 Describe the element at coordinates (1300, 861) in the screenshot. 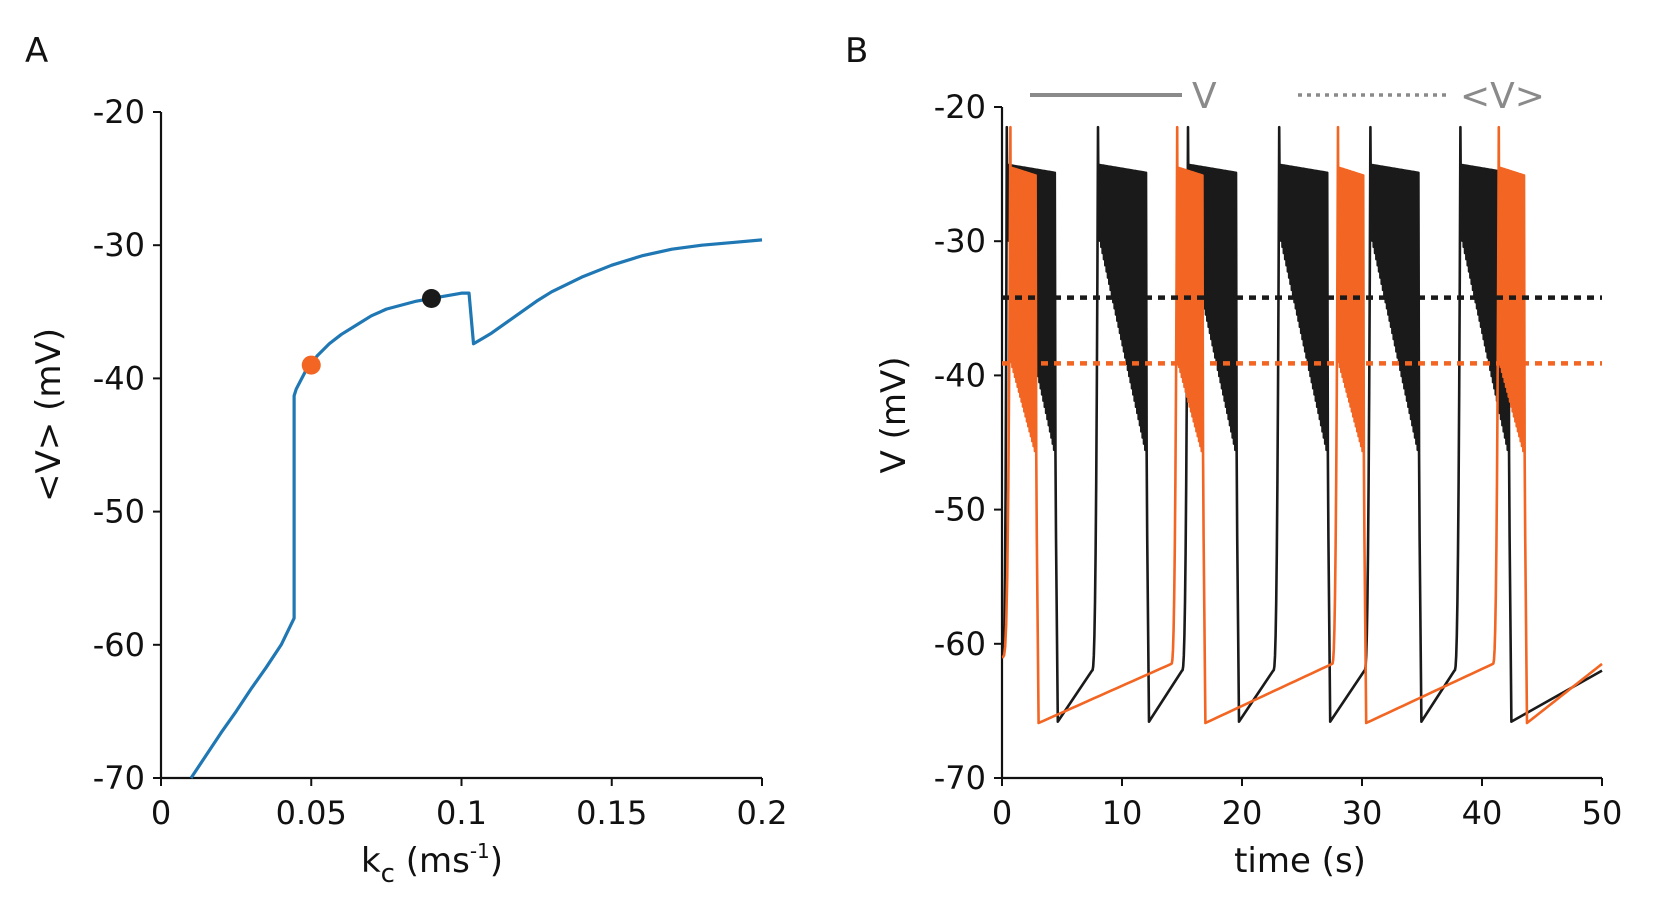

I see `panel-b-x-label: time (s)` at that location.